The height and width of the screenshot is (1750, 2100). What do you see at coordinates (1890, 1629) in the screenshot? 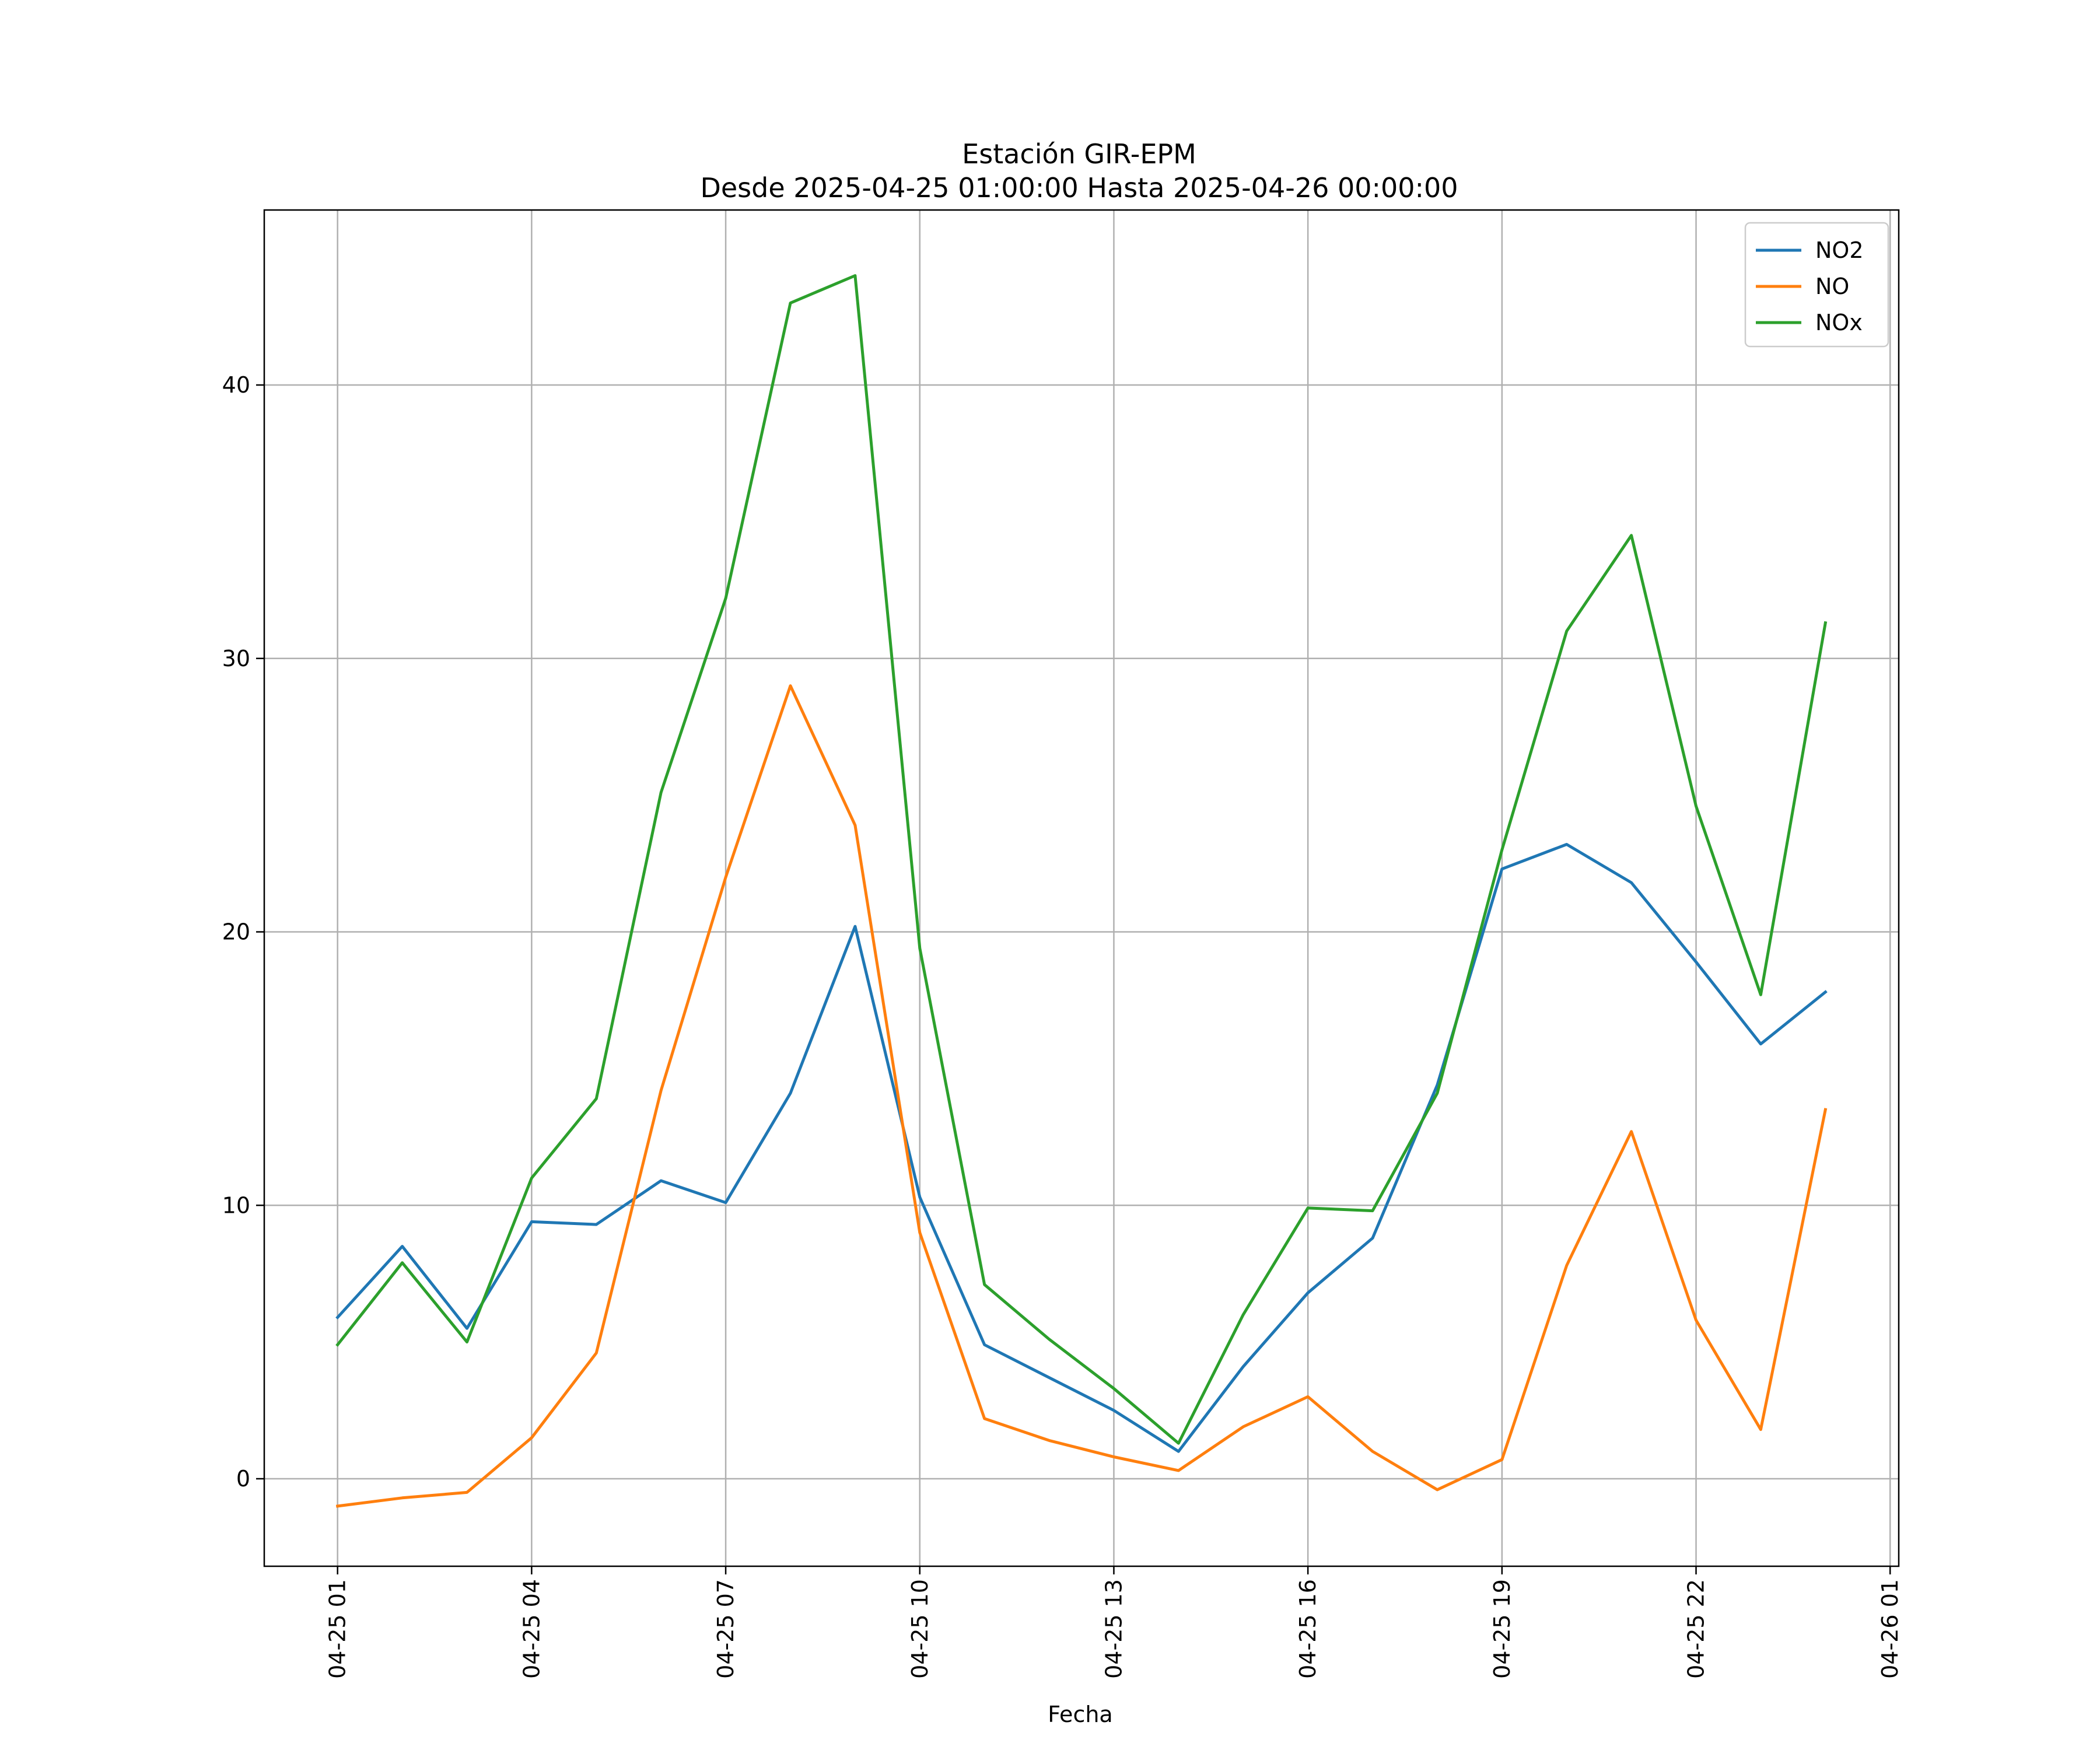
I see `x-tick-label: 04-26 01` at bounding box center [1890, 1629].